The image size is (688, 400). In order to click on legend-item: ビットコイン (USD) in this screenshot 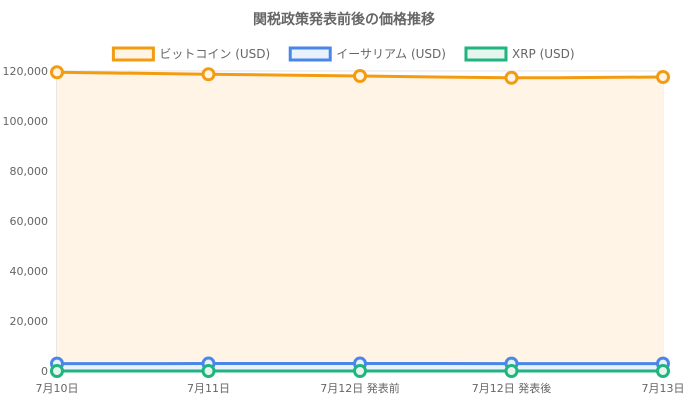, I will do `click(190, 54)`.